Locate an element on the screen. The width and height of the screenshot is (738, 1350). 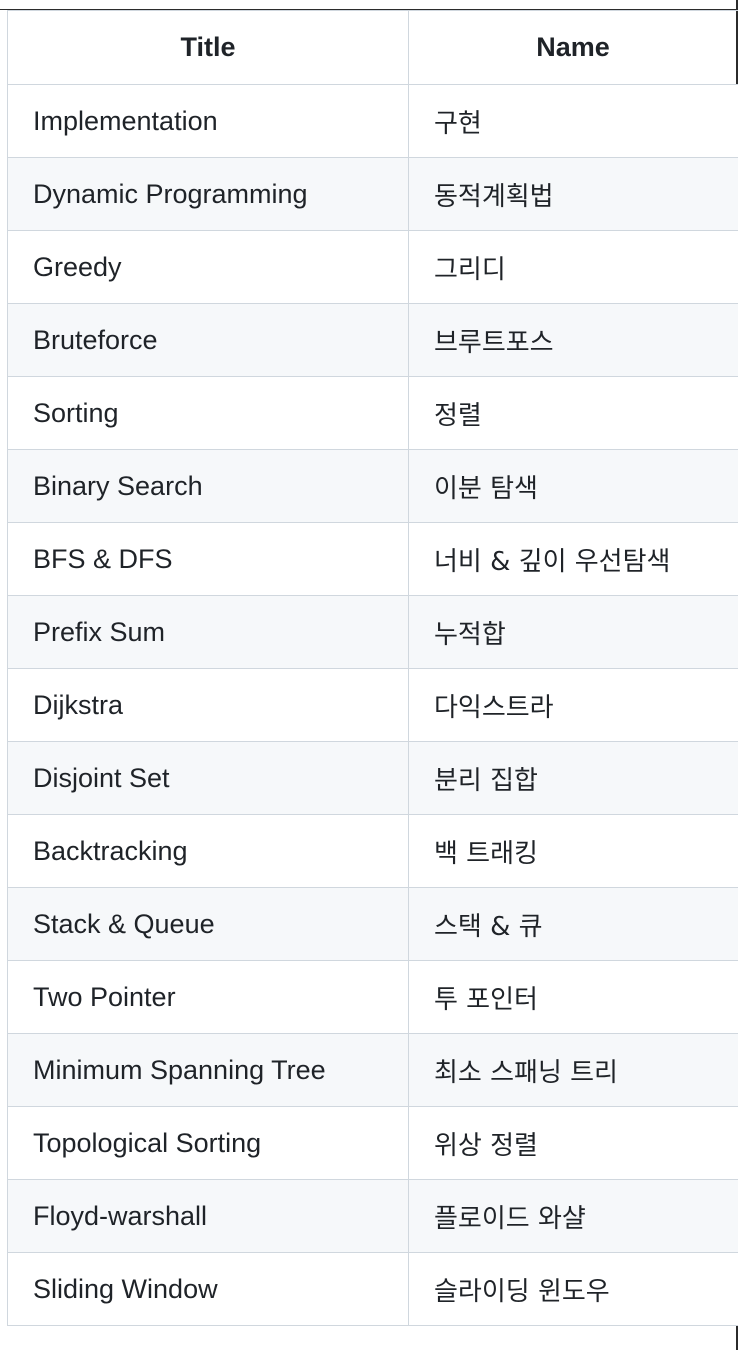
cell-name: 정렬 is located at coordinates (573, 413).